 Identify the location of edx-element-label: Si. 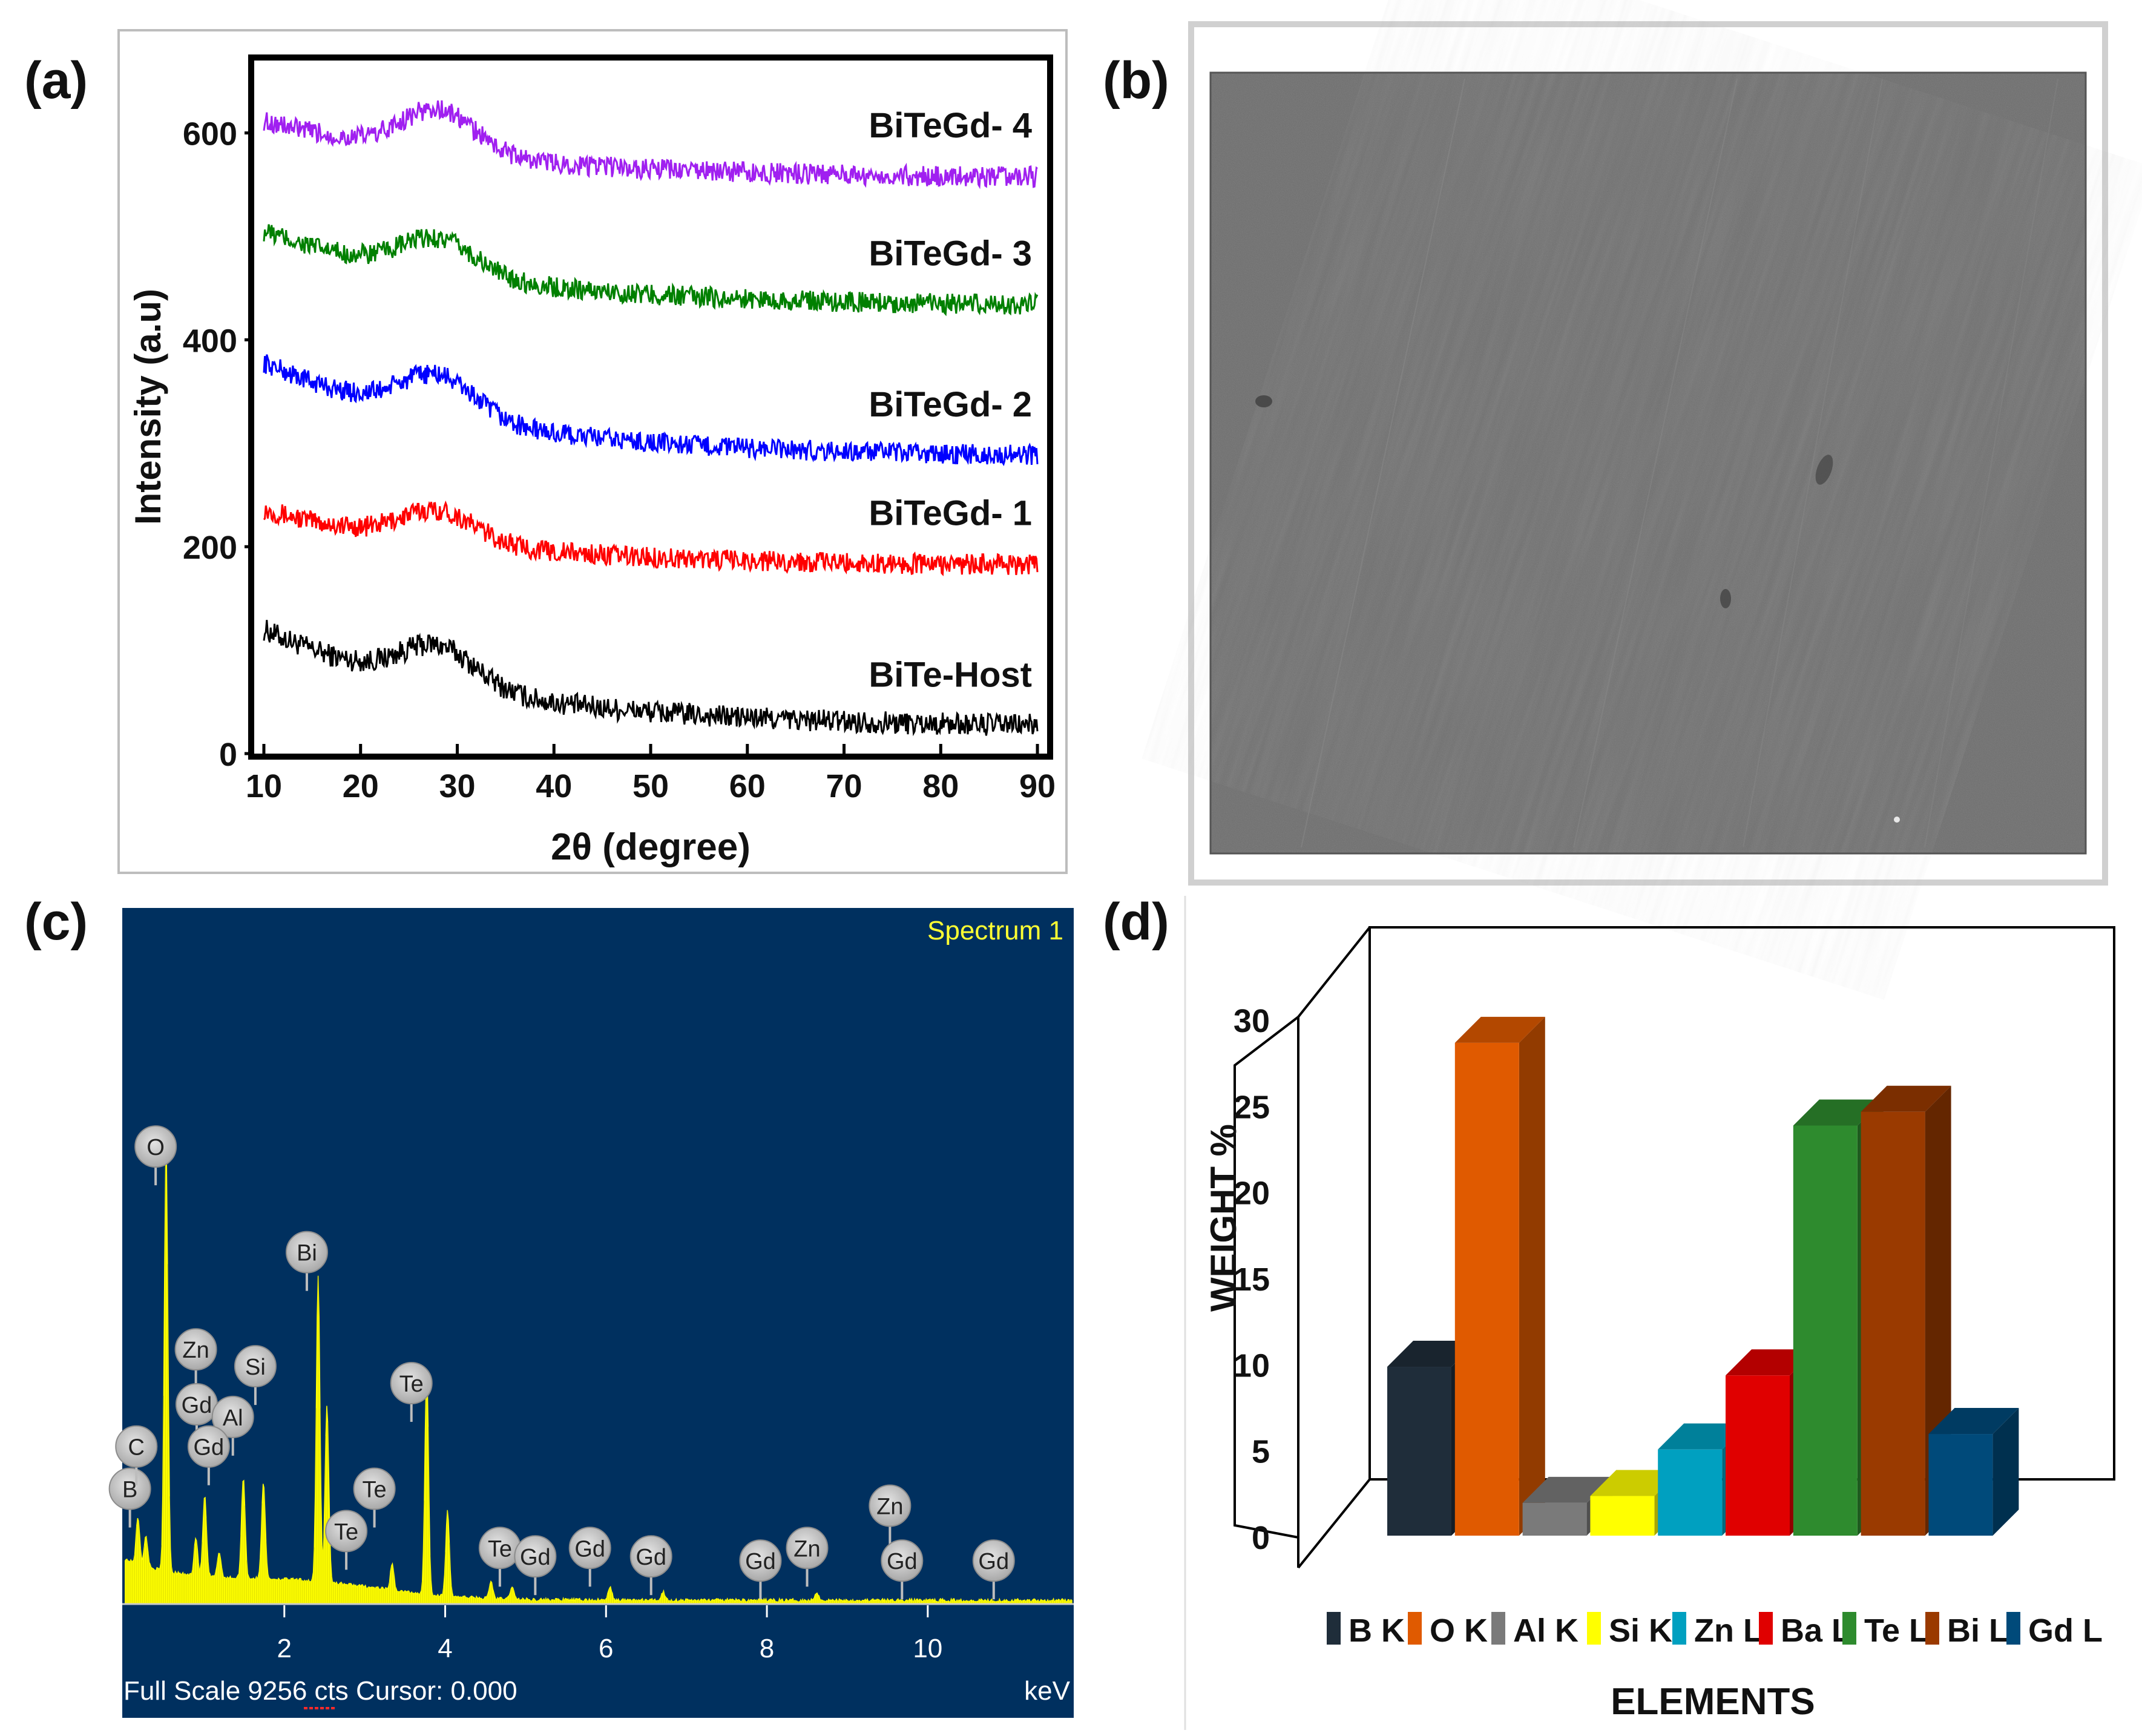
(255, 1367).